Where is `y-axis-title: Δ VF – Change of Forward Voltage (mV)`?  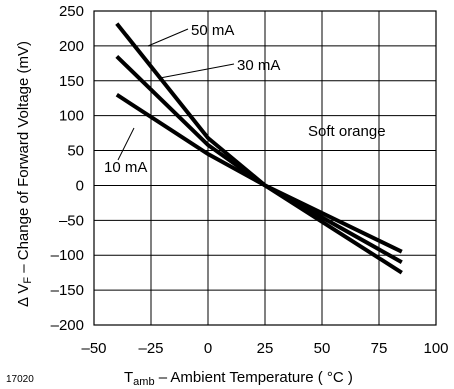
y-axis-title: Δ VF – Change of Forward Voltage (mV) is located at coordinates (24, 174).